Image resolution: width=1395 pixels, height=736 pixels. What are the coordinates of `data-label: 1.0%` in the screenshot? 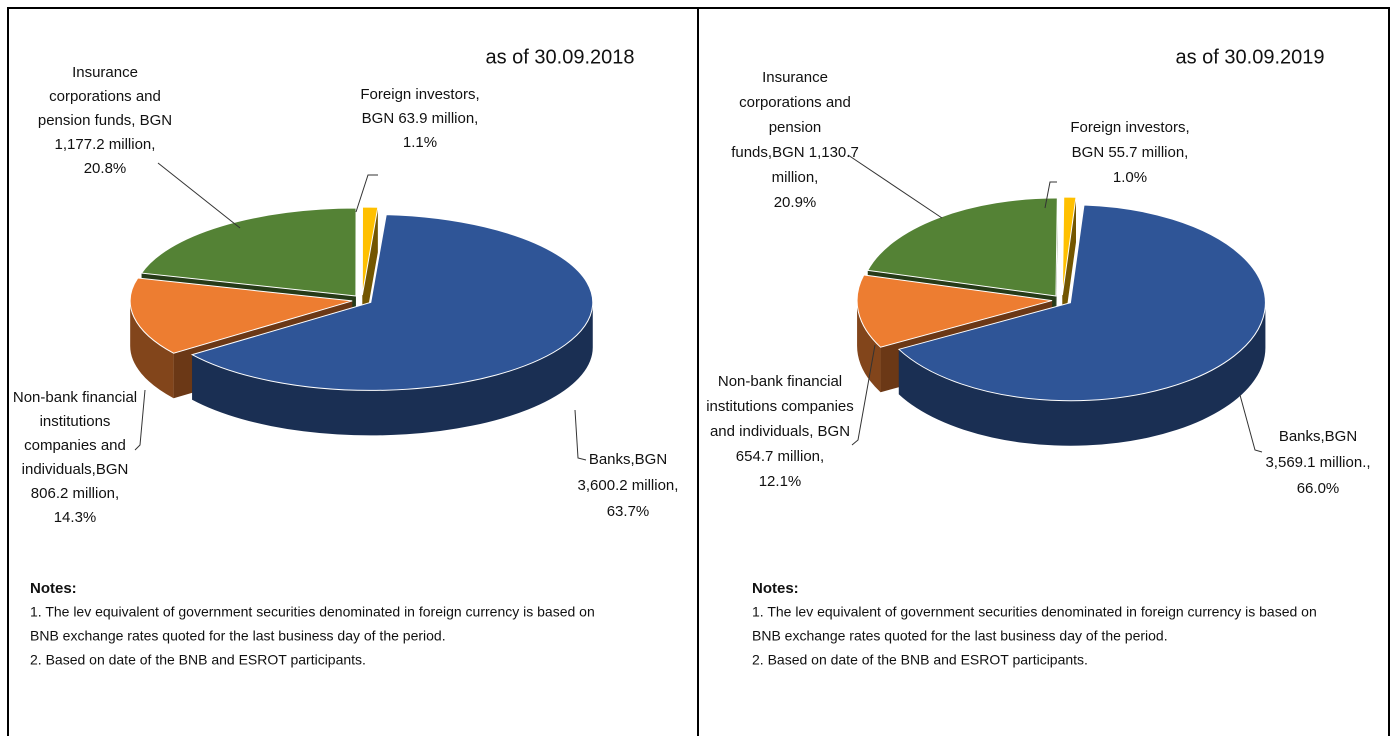 It's located at (1130, 177).